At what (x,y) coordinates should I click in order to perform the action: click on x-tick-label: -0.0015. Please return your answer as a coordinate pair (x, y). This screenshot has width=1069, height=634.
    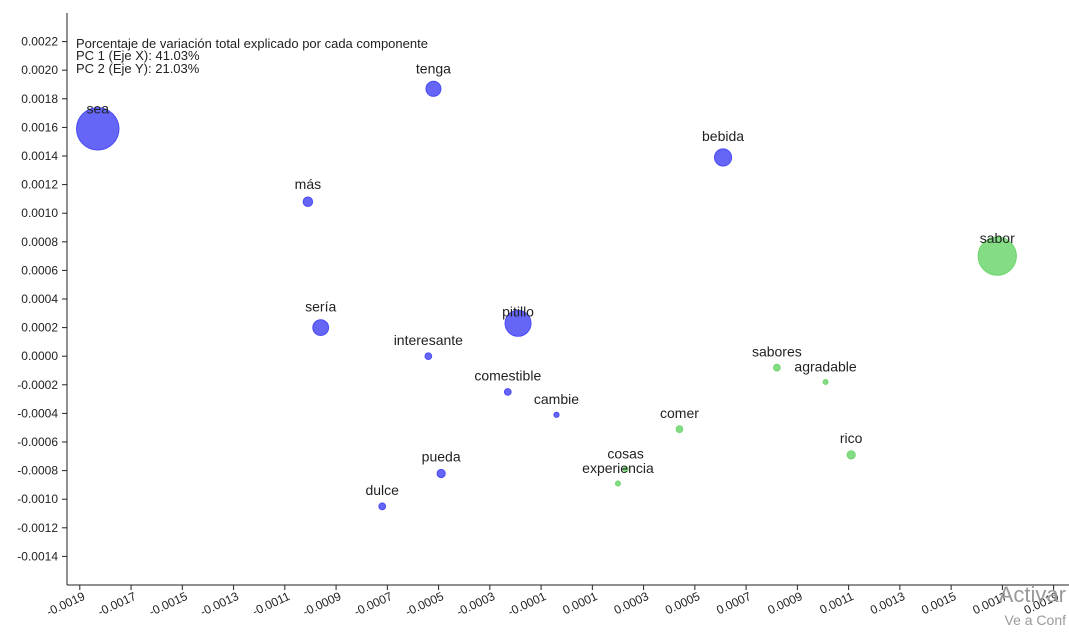
    Looking at the image, I should click on (168, 604).